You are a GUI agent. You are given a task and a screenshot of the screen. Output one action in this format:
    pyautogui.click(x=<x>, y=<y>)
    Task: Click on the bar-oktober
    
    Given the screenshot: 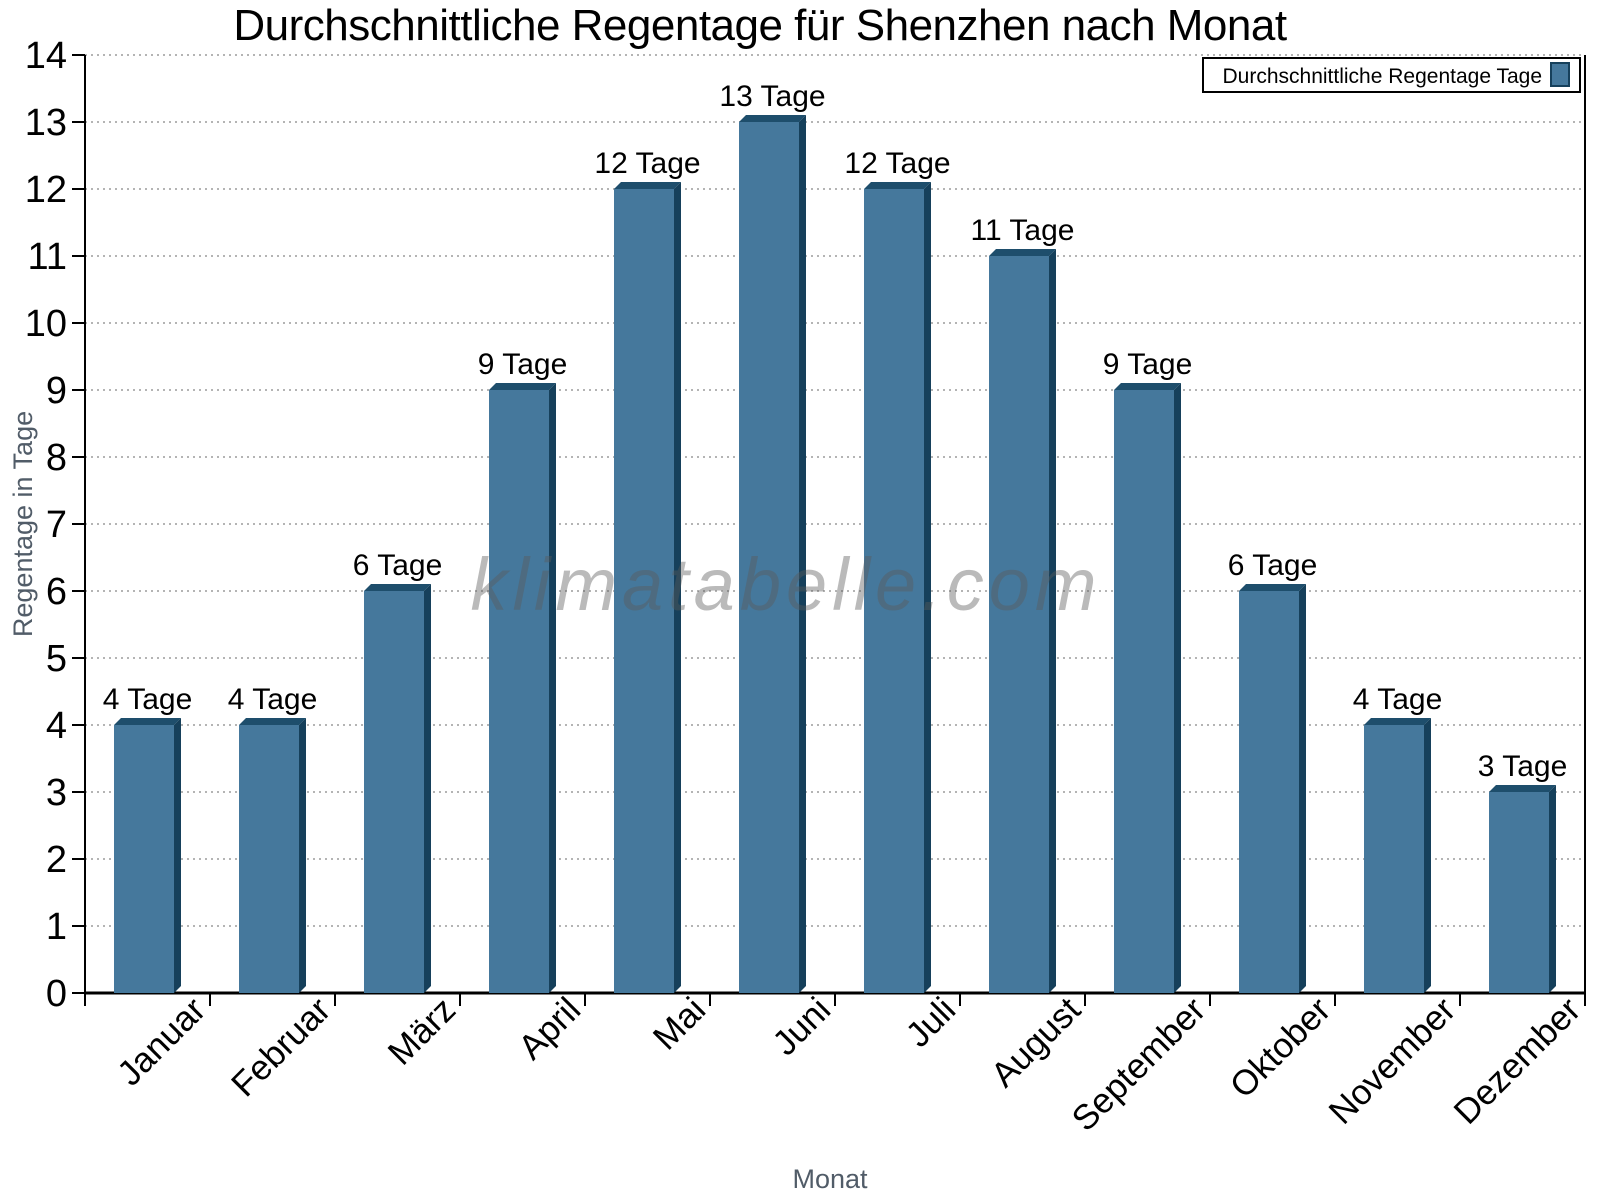 What is the action you would take?
    pyautogui.click(x=1272, y=788)
    